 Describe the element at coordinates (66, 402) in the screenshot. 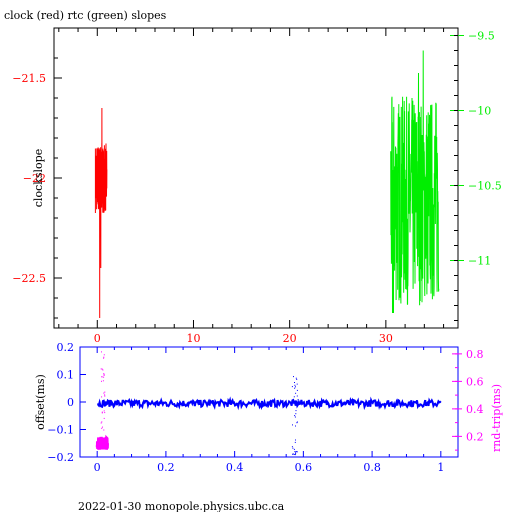

I see `bottom-left-axis: 0.2 0.1 0 −0.1 −0.2` at that location.